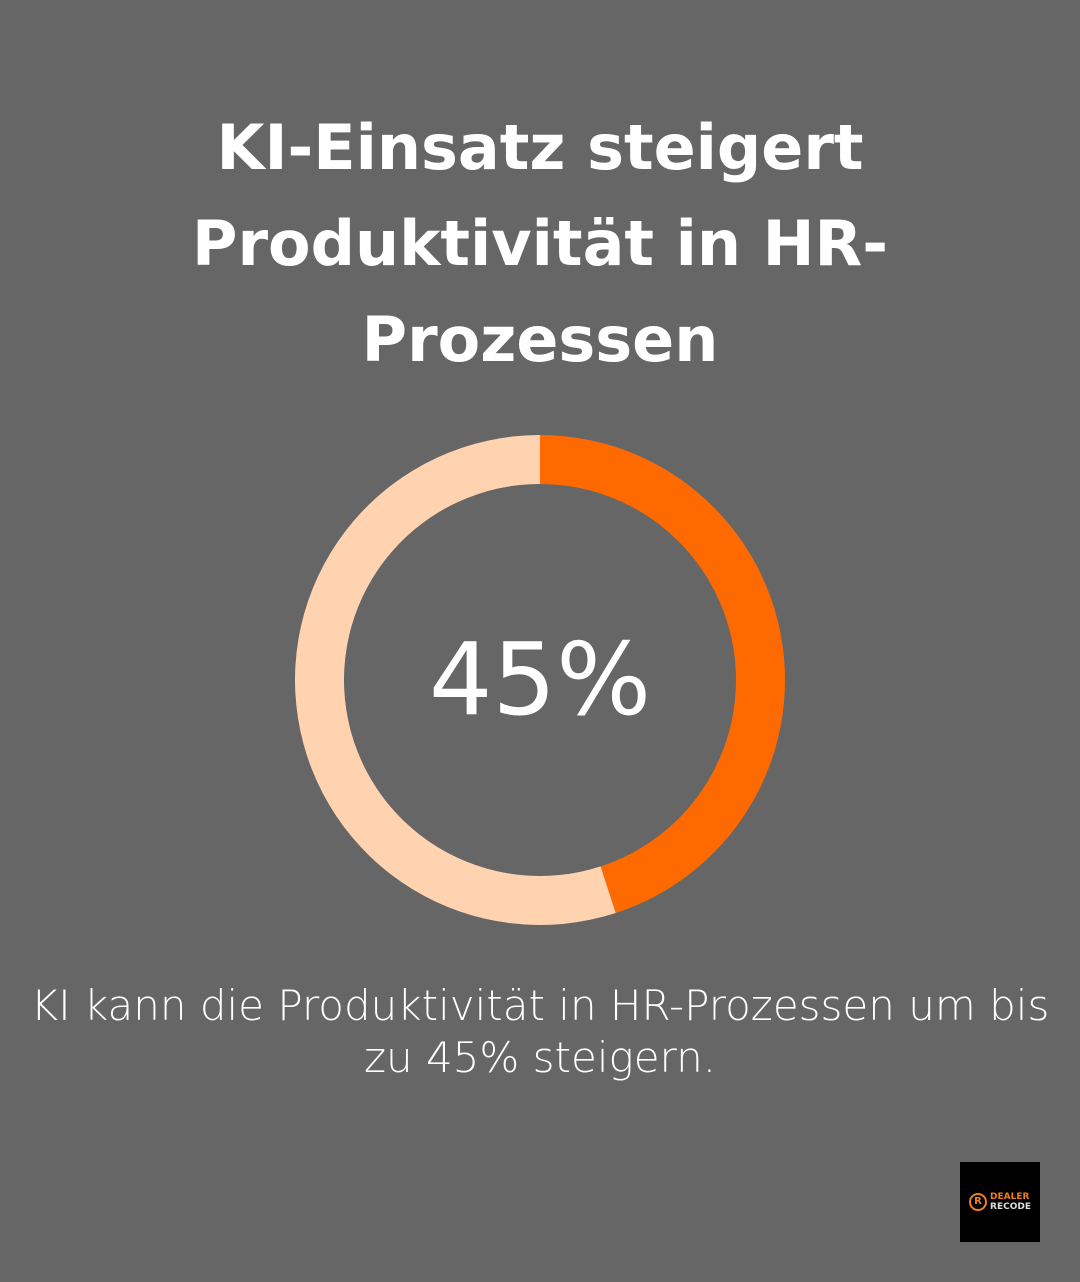 This screenshot has width=1080, height=1282. I want to click on dealer-recode-logo: R DEALER RECODE, so click(1000, 1202).